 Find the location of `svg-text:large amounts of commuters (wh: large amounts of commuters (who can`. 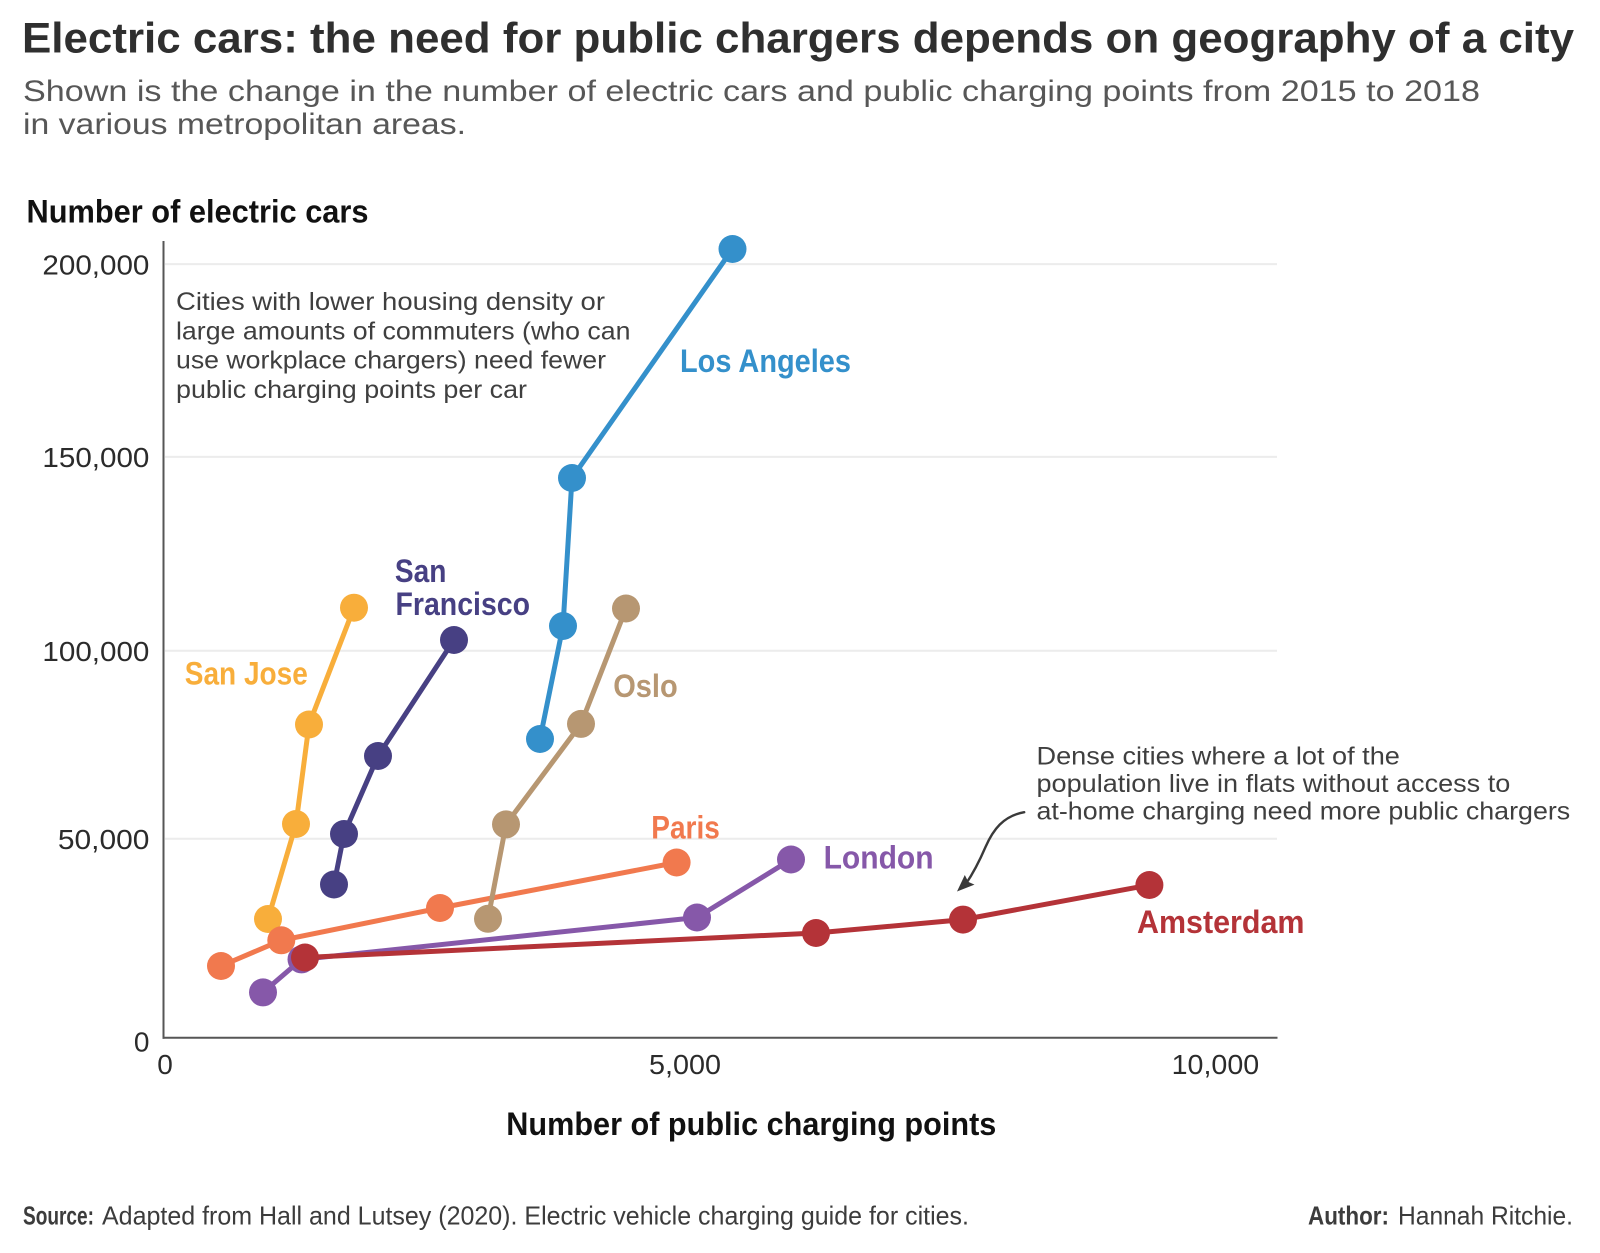

svg-text:large amounts of commuters (wh: large amounts of commuters (who can is located at coordinates (403, 331).